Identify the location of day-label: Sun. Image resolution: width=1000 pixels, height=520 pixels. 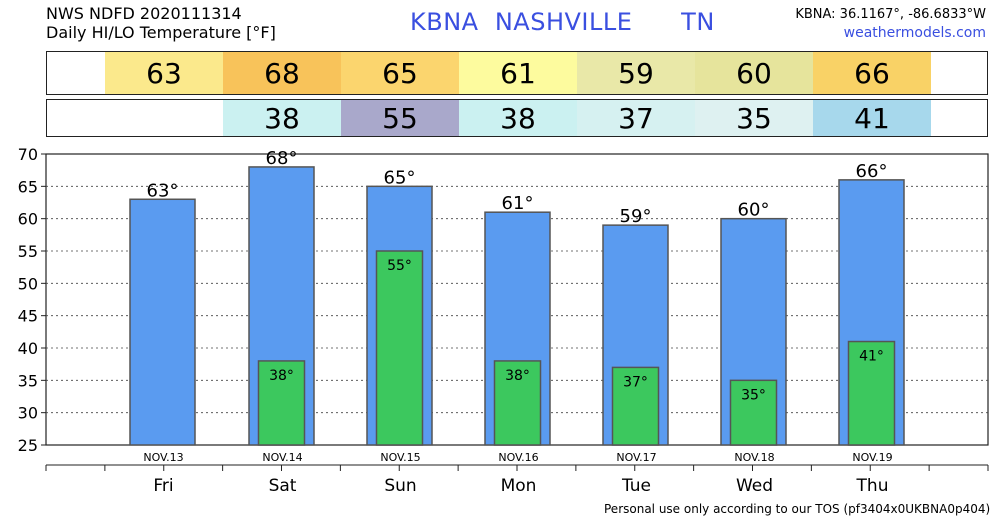
(400, 486).